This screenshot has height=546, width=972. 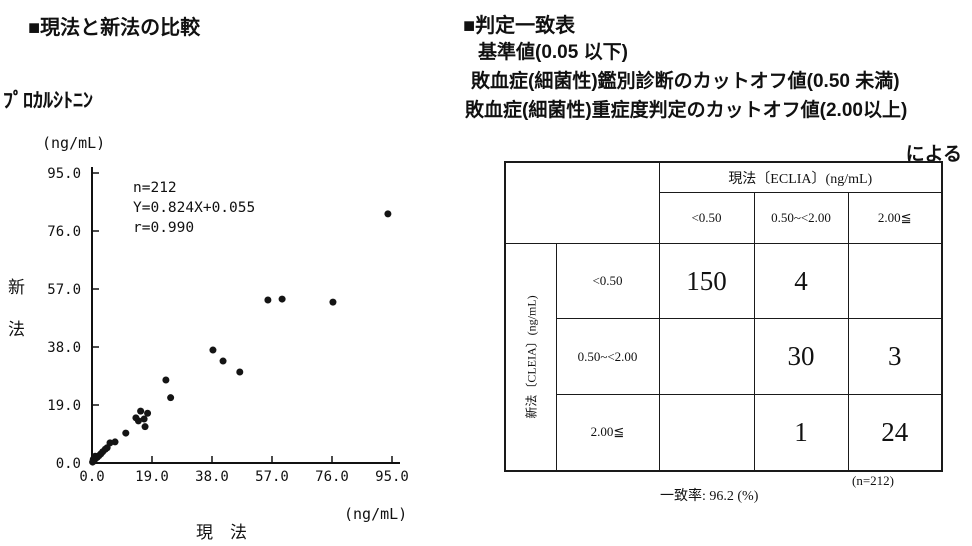 I want to click on svg-text: r=0.990, so click(x=163, y=228).